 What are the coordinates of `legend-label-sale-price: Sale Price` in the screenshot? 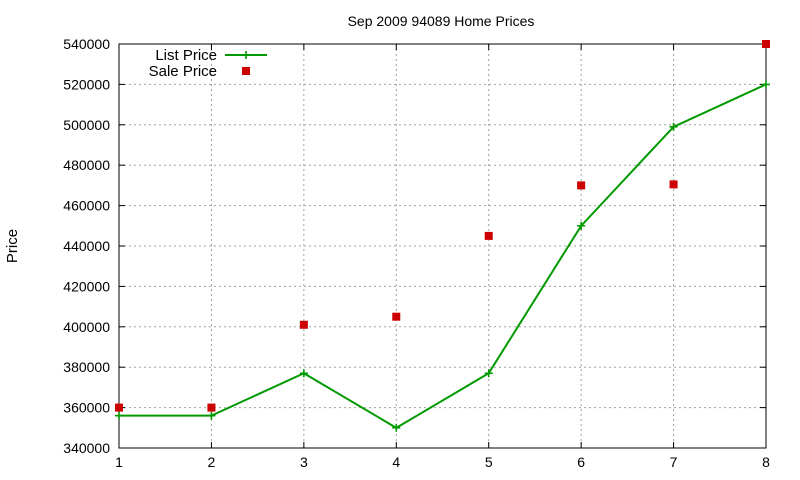 It's located at (183, 71).